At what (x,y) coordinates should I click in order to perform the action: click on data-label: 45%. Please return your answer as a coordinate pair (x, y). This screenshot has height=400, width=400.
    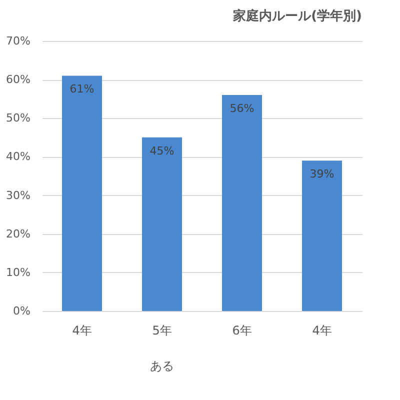
    Looking at the image, I should click on (162, 151).